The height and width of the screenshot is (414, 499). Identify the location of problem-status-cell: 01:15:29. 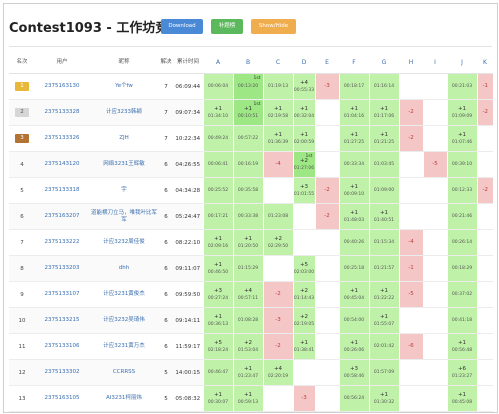
(247, 268).